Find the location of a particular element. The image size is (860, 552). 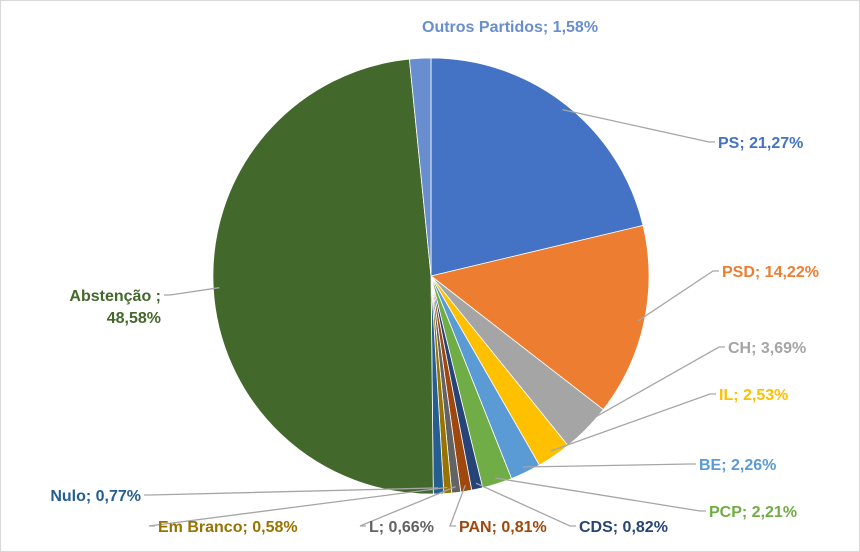

leader-line-pan is located at coordinates (457, 505).